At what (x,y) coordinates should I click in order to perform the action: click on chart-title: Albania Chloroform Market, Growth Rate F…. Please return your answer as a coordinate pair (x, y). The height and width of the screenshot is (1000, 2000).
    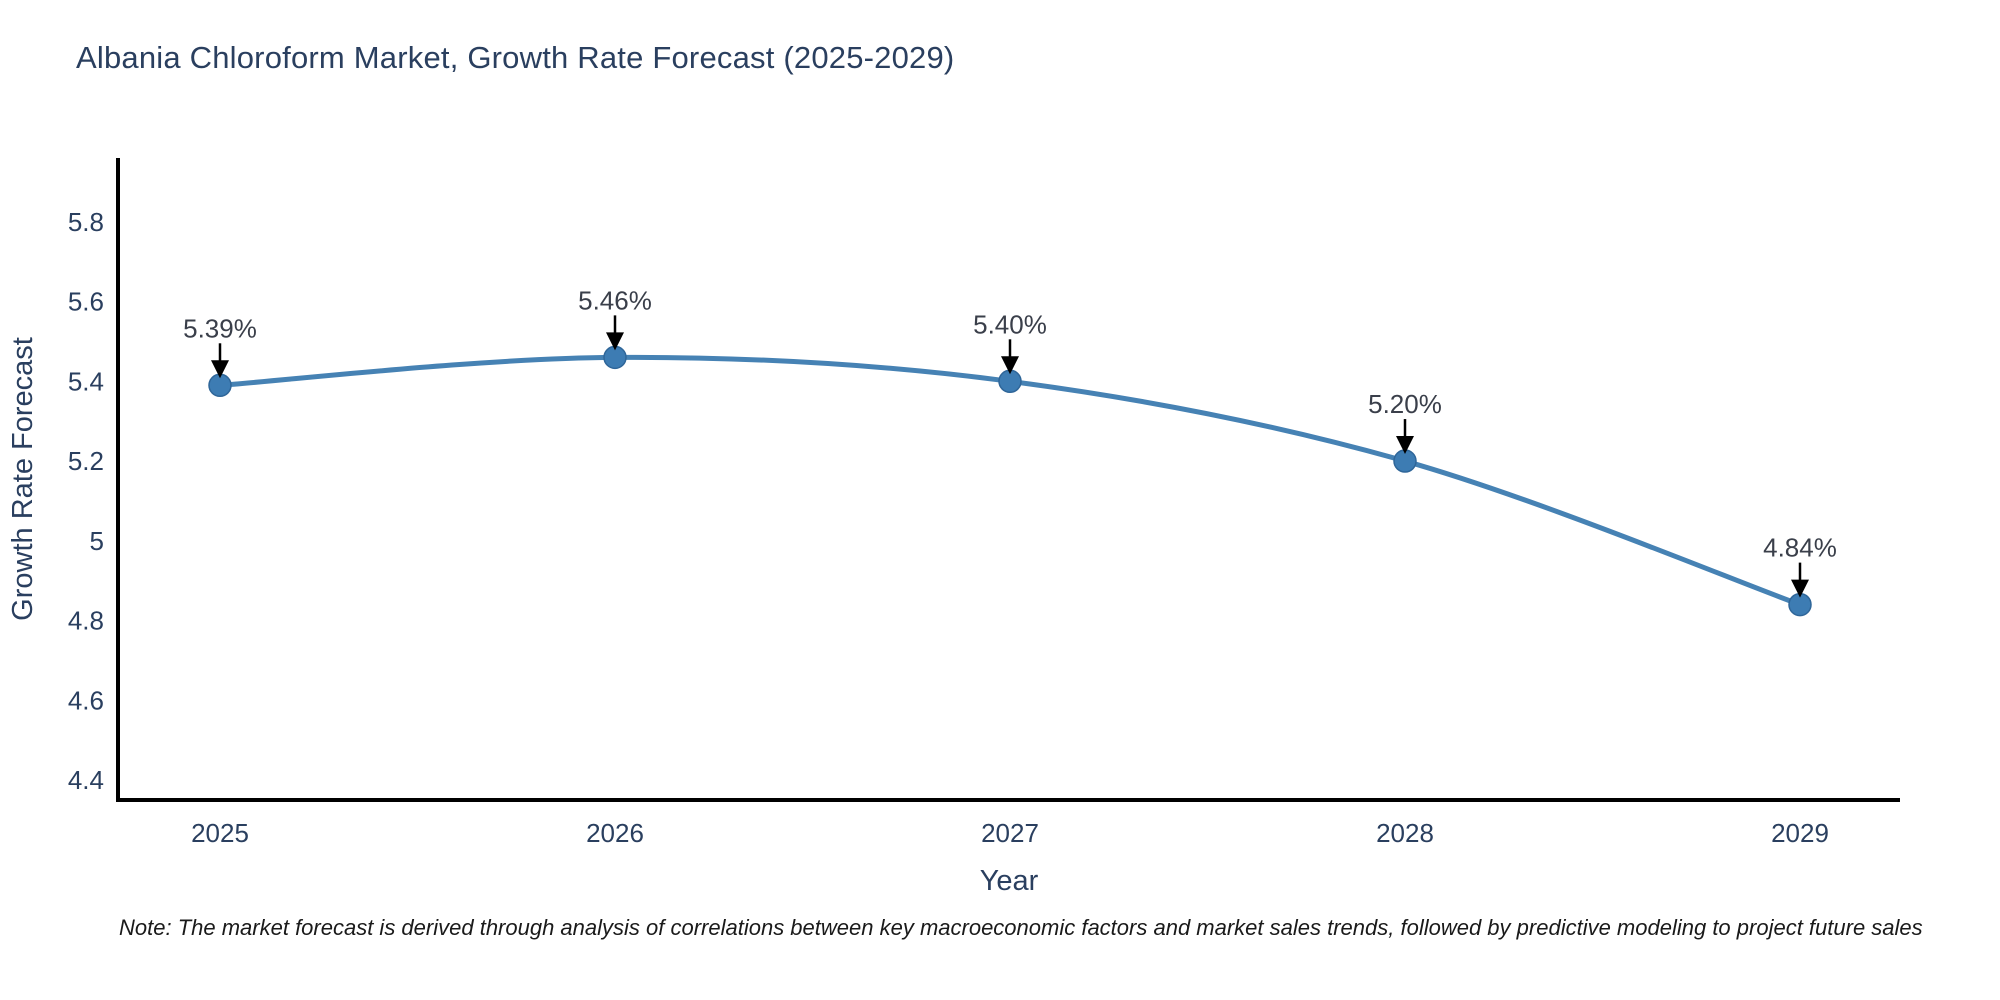
    Looking at the image, I should click on (515, 57).